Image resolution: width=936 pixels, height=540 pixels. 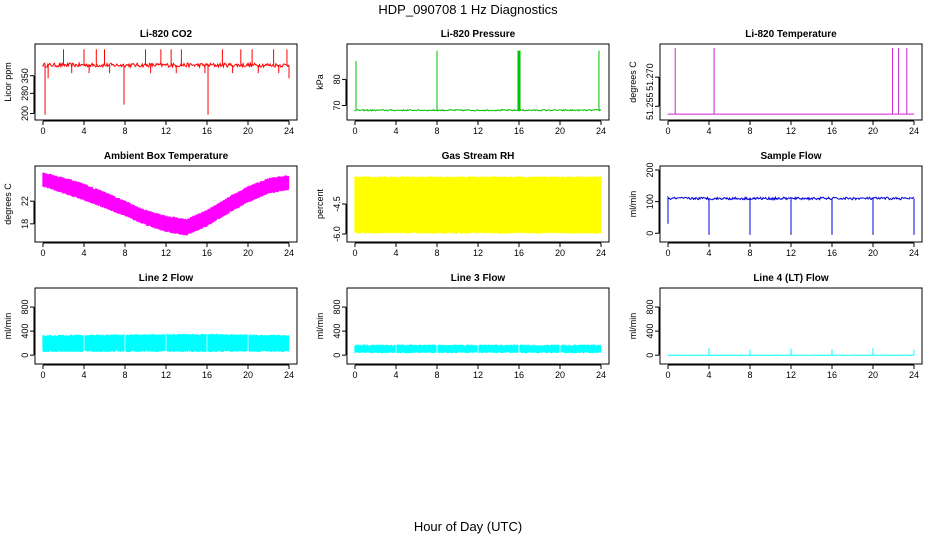 What do you see at coordinates (462, 326) in the screenshot?
I see `panel-8: Line 3 Flow 0 4 8 12 16 20 24 0 400 800 ml/min` at bounding box center [462, 326].